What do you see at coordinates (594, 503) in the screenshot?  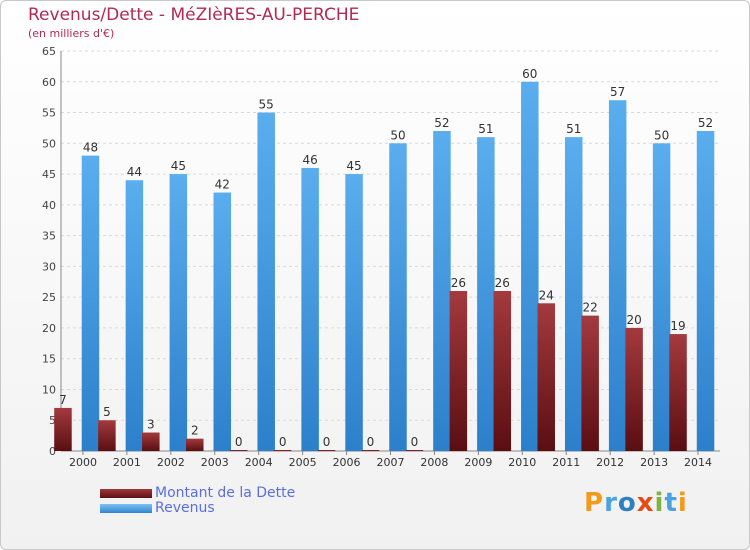 I see `logo-letter: P` at bounding box center [594, 503].